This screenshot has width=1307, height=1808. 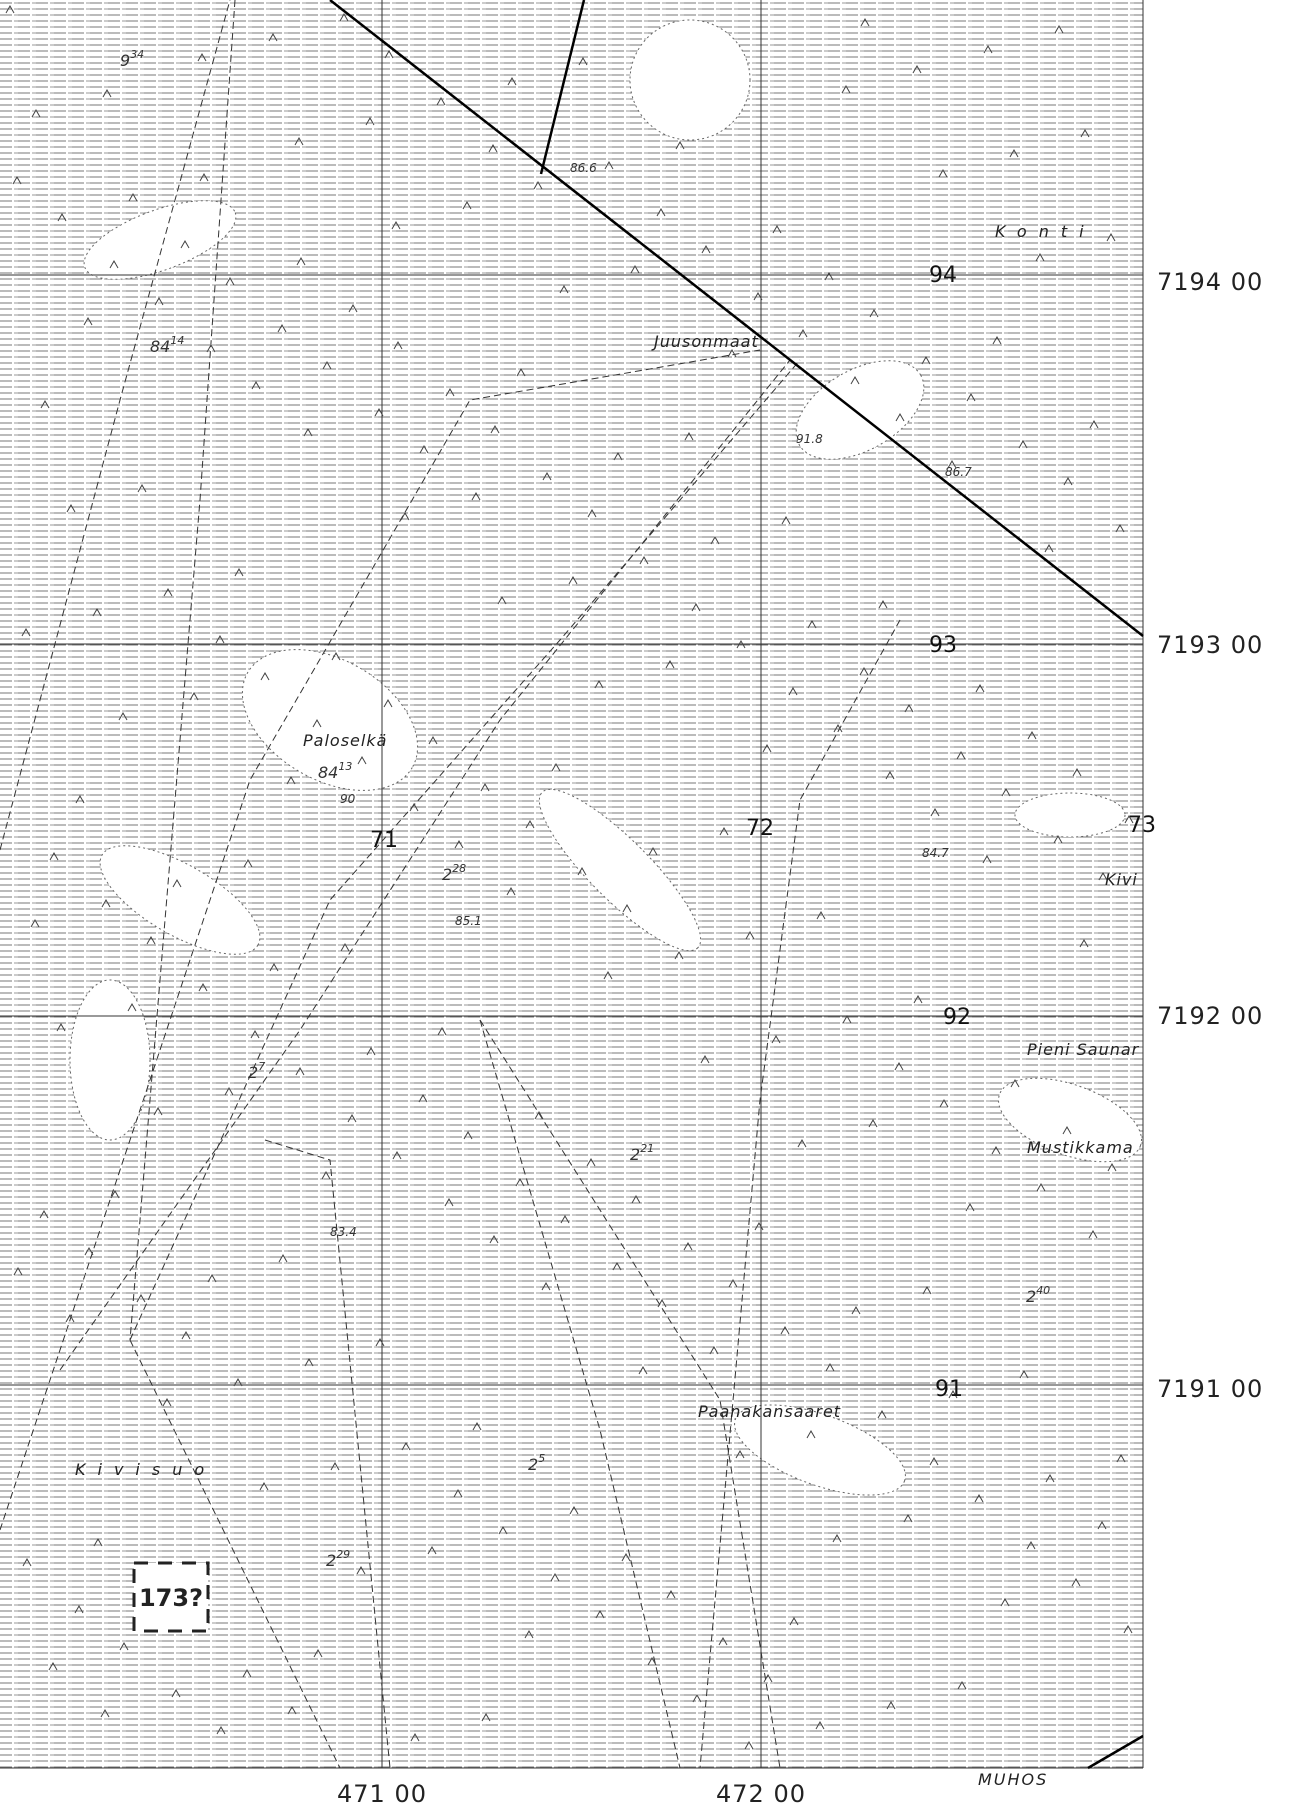 I want to click on height-label: 27, so click(x=256, y=1071).